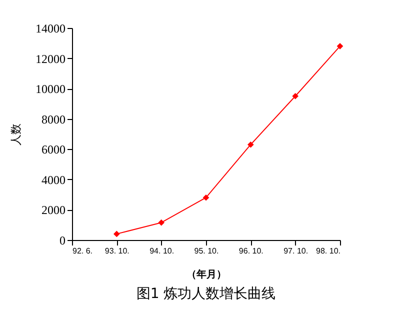 The image size is (403, 329). What do you see at coordinates (117, 251) in the screenshot?
I see `x-tick-label: 93. 10.` at bounding box center [117, 251].